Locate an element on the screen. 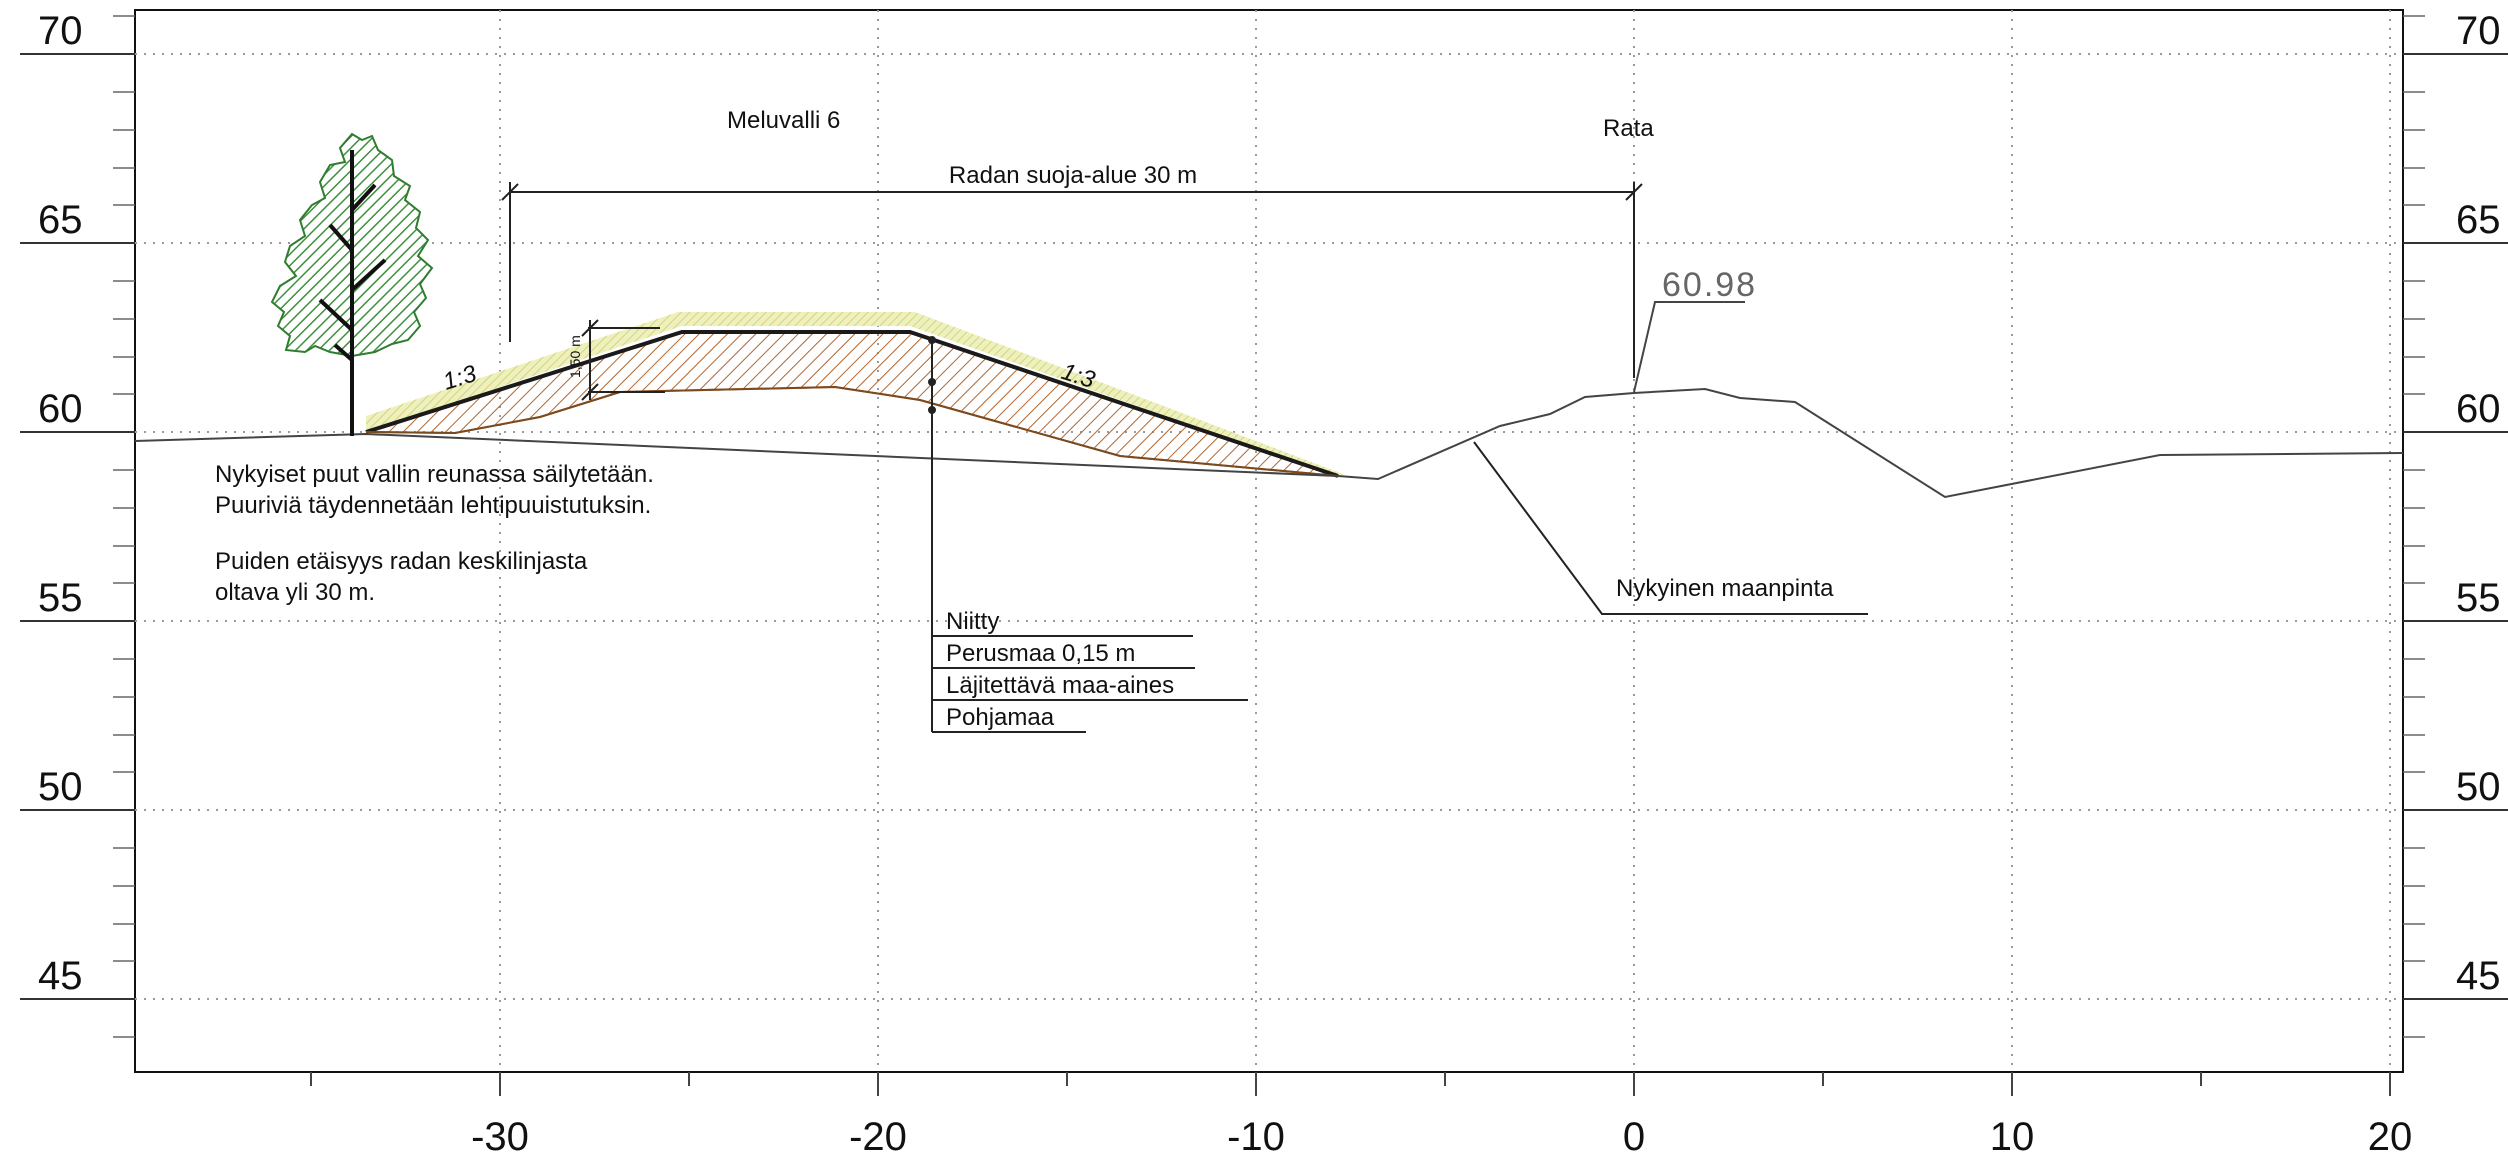 This screenshot has width=2508, height=1161. elevation-label-right-60: 60 is located at coordinates (2478, 409).